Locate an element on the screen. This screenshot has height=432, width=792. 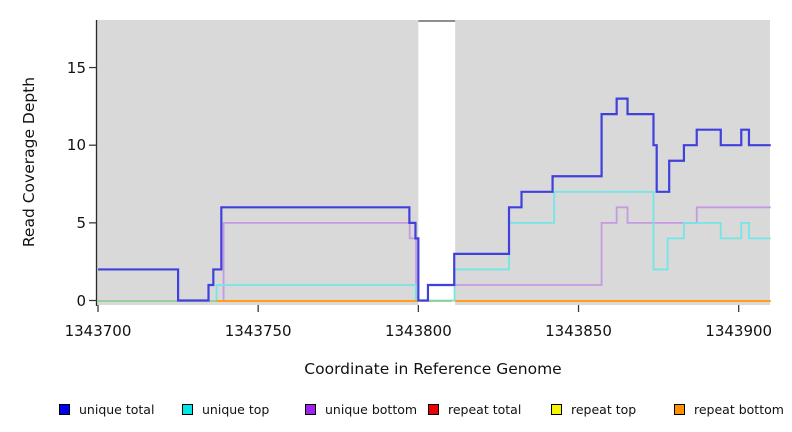
x-tick-label: 1343850 is located at coordinates (578, 331).